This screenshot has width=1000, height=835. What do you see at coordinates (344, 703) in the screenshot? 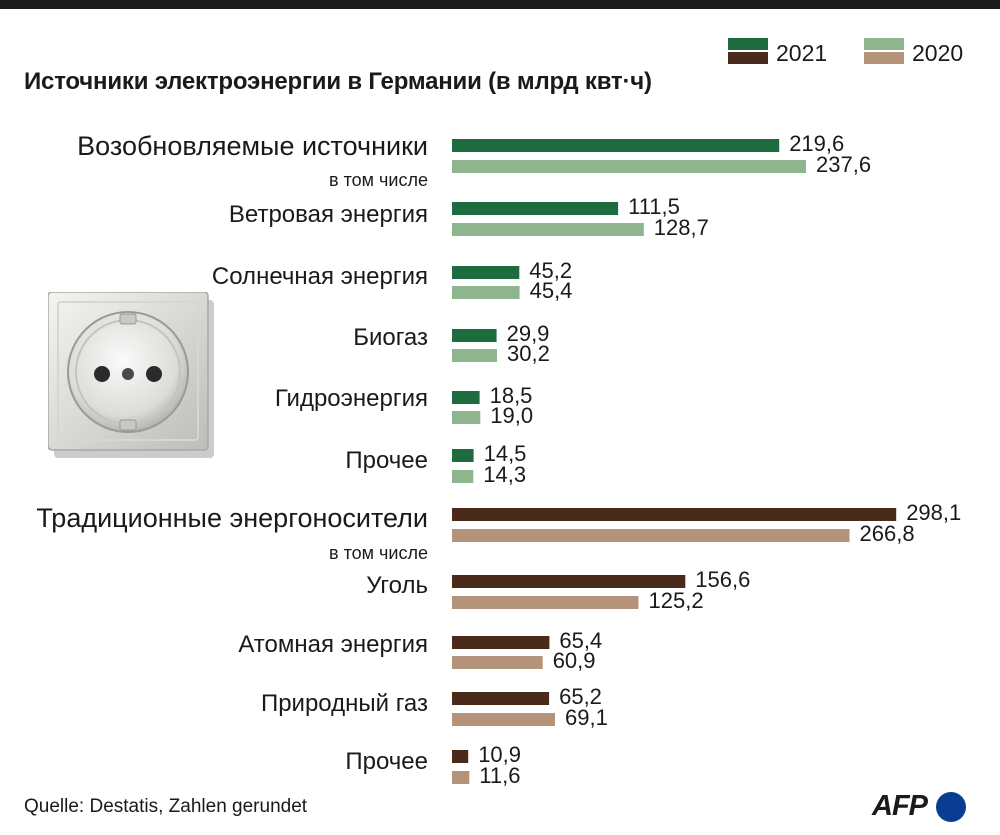
I see `category-label-traditional-3: Природный газ` at bounding box center [344, 703].